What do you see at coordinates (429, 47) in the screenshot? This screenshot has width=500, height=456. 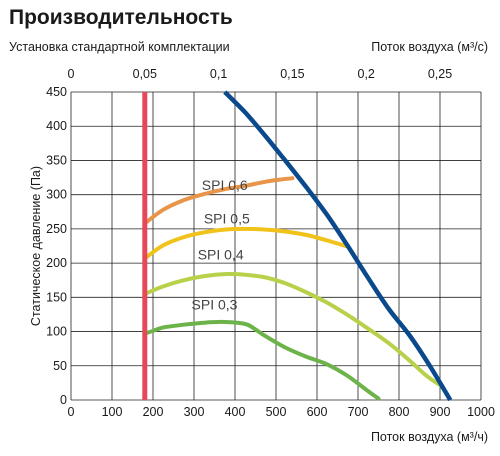 I see `top-axis-label: Поток воздуха (м³/с)` at bounding box center [429, 47].